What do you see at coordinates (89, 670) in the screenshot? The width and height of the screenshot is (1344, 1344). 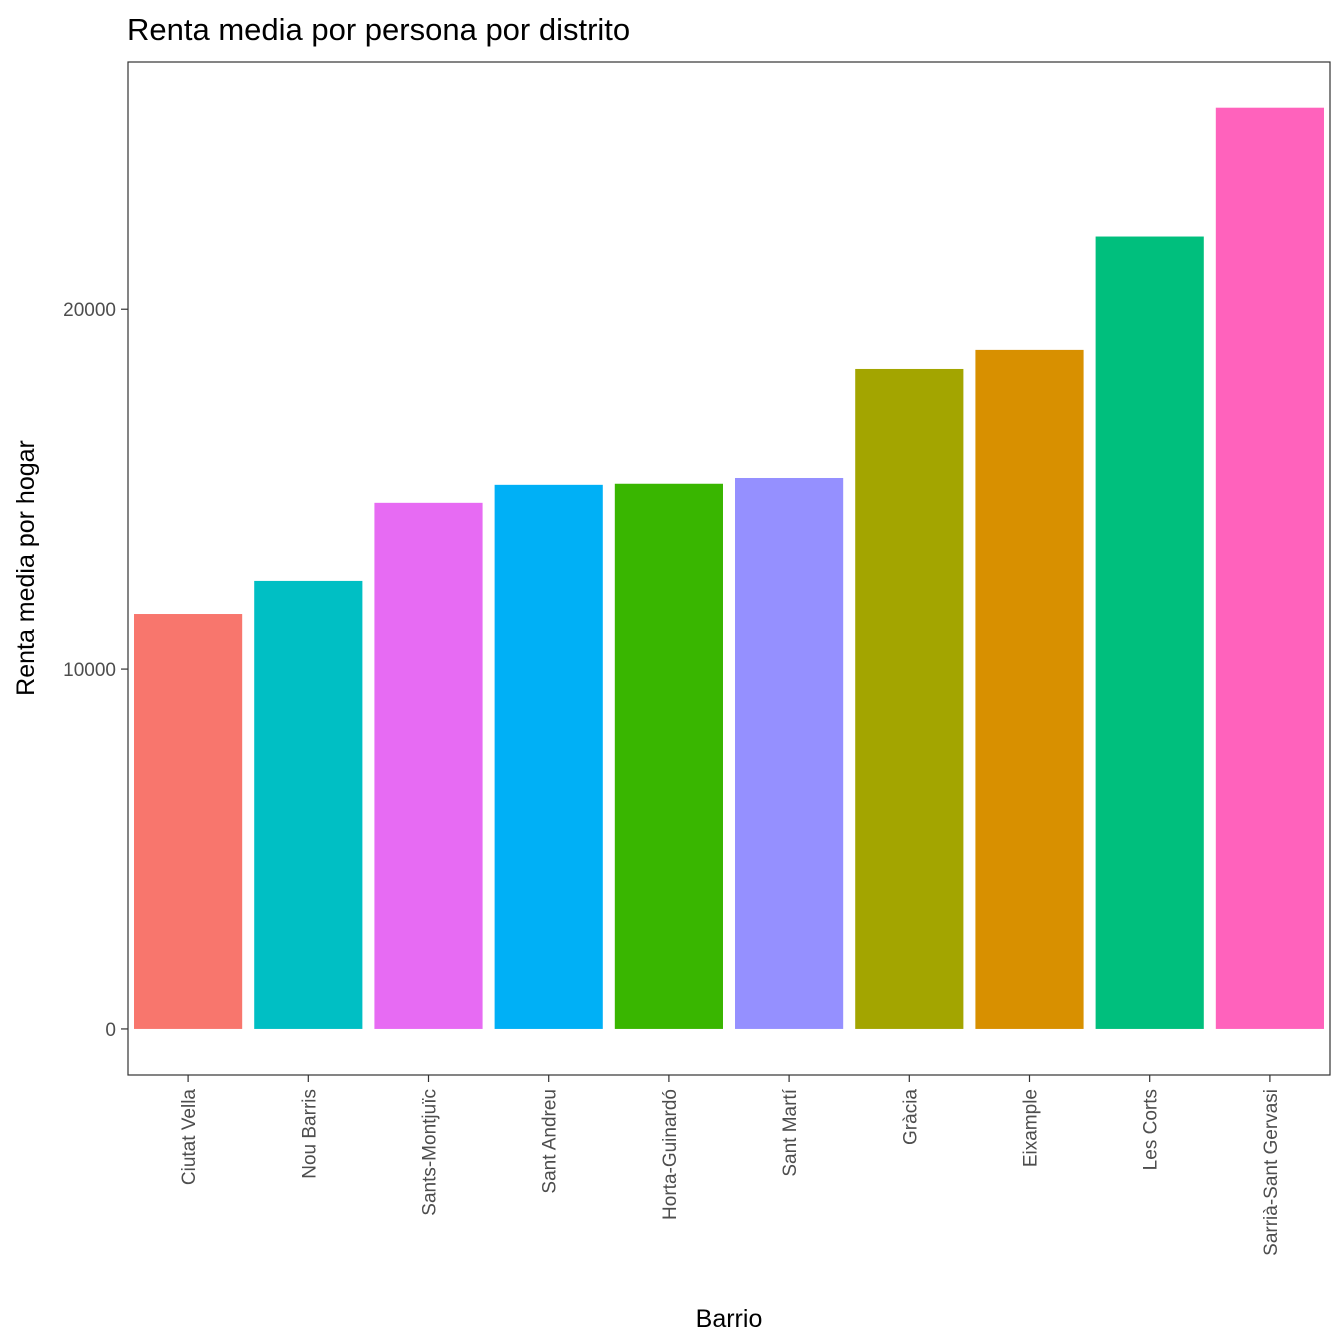 I see `y-tick-label: 10000` at bounding box center [89, 670].